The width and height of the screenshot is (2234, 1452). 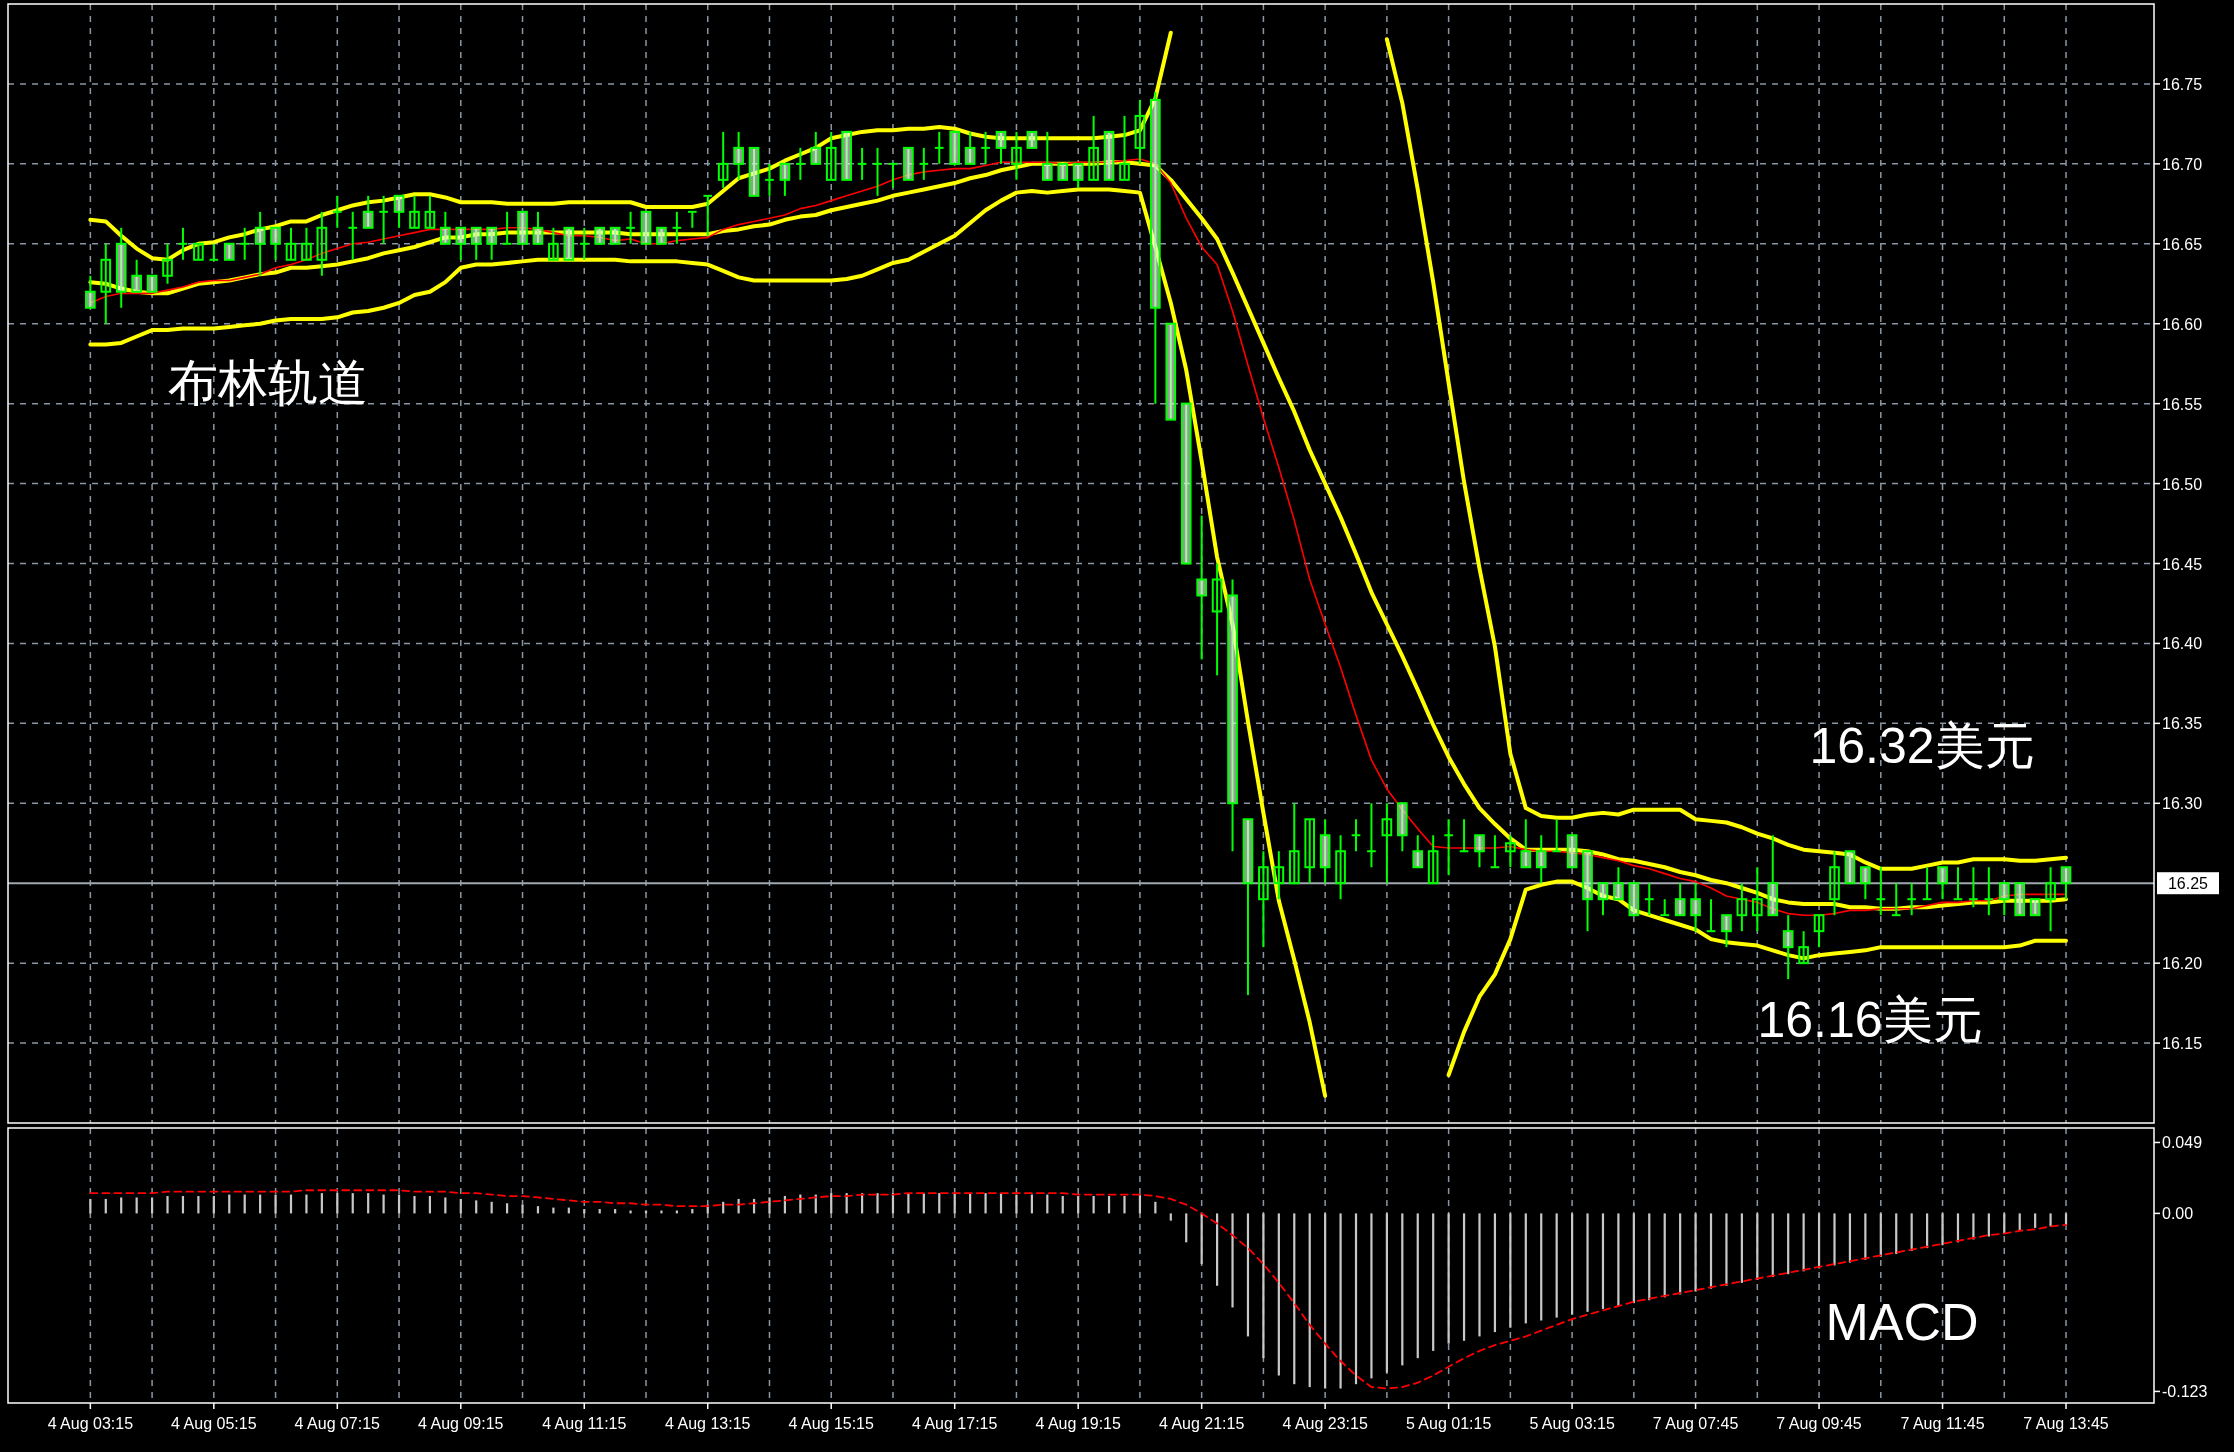 What do you see at coordinates (1078, 1423) in the screenshot?
I see `xtick-label: 4 Aug 19:15` at bounding box center [1078, 1423].